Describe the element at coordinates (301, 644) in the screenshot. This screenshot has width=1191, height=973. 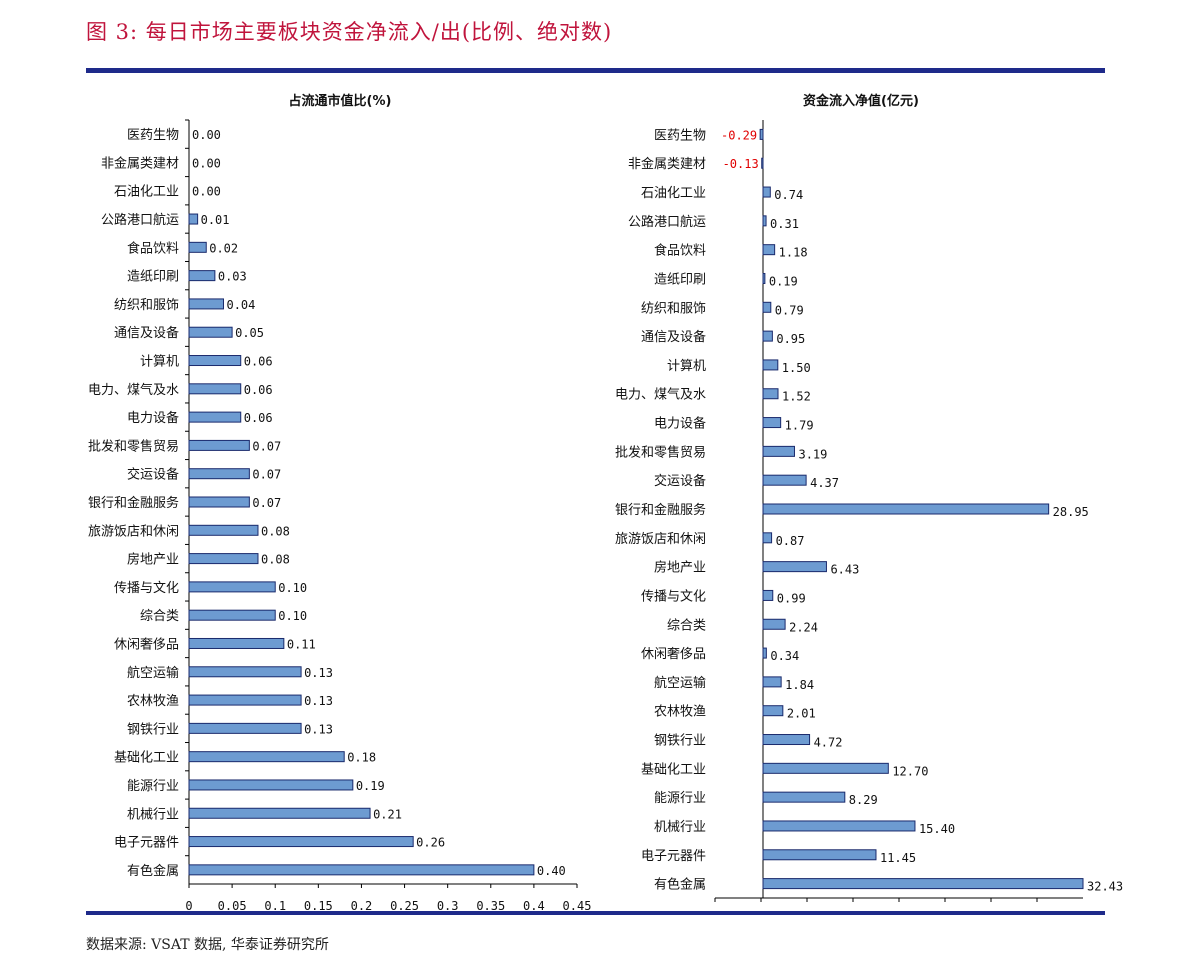
I see `left-value-label: 0.11` at that location.